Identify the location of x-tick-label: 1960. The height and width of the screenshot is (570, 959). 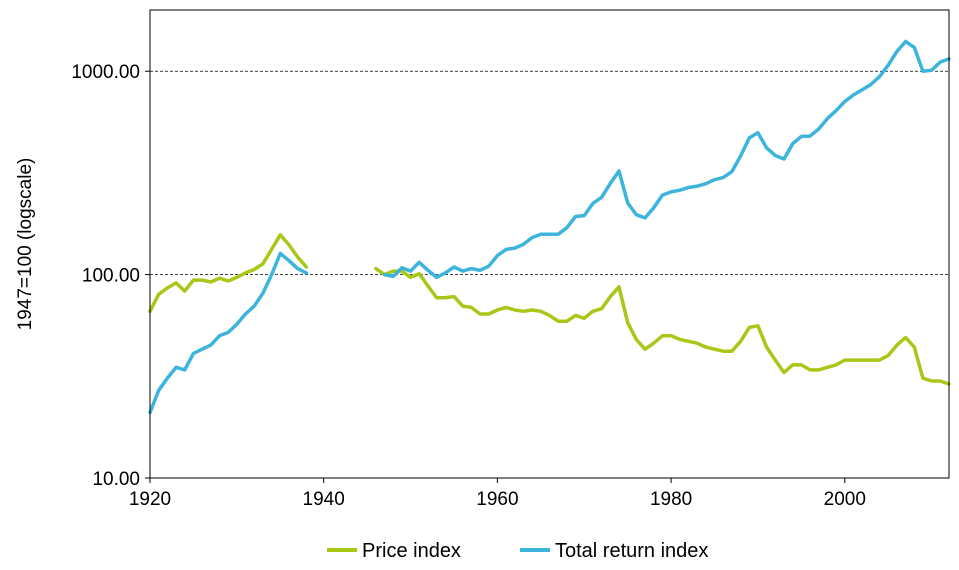
(497, 499).